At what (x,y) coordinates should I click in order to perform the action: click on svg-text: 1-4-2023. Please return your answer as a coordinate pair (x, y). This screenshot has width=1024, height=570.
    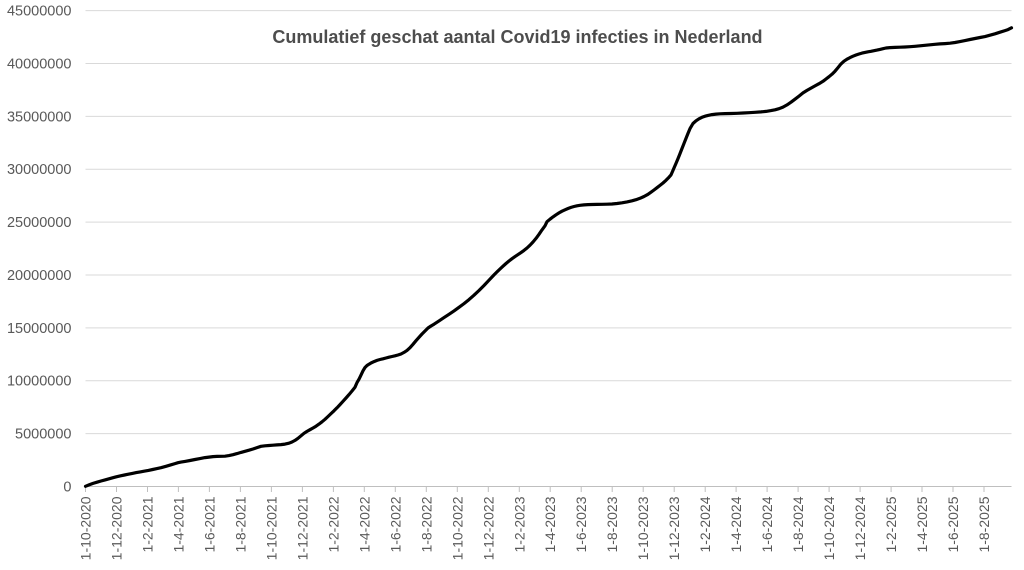
    Looking at the image, I should click on (550, 524).